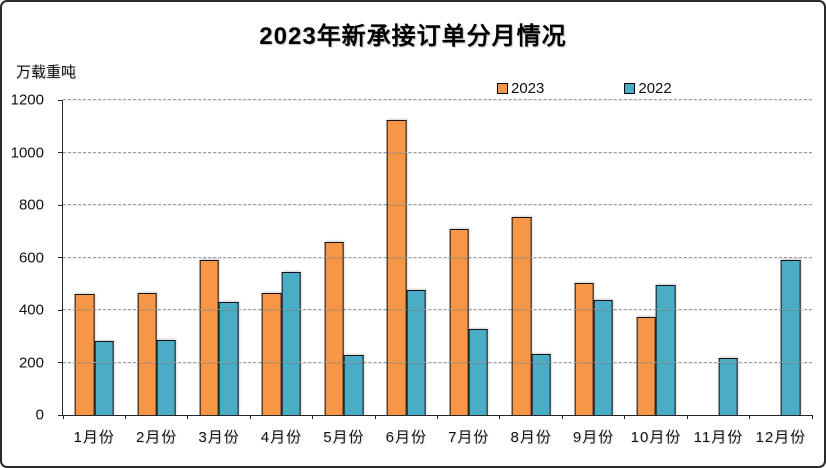 The width and height of the screenshot is (826, 468). What do you see at coordinates (334, 328) in the screenshot?
I see `bar-2023-5月份` at bounding box center [334, 328].